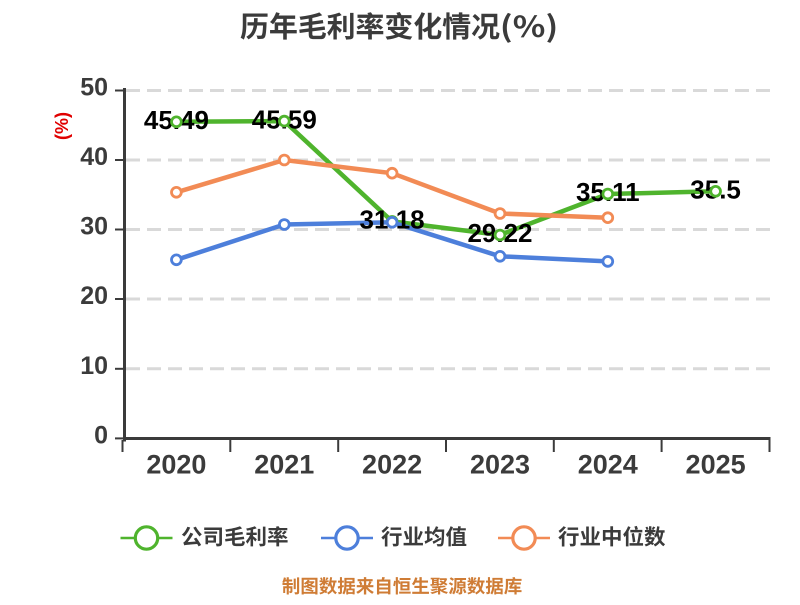 Image resolution: width=800 pixels, height=605 pixels. What do you see at coordinates (284, 465) in the screenshot?
I see `svg-text: 2021` at bounding box center [284, 465].